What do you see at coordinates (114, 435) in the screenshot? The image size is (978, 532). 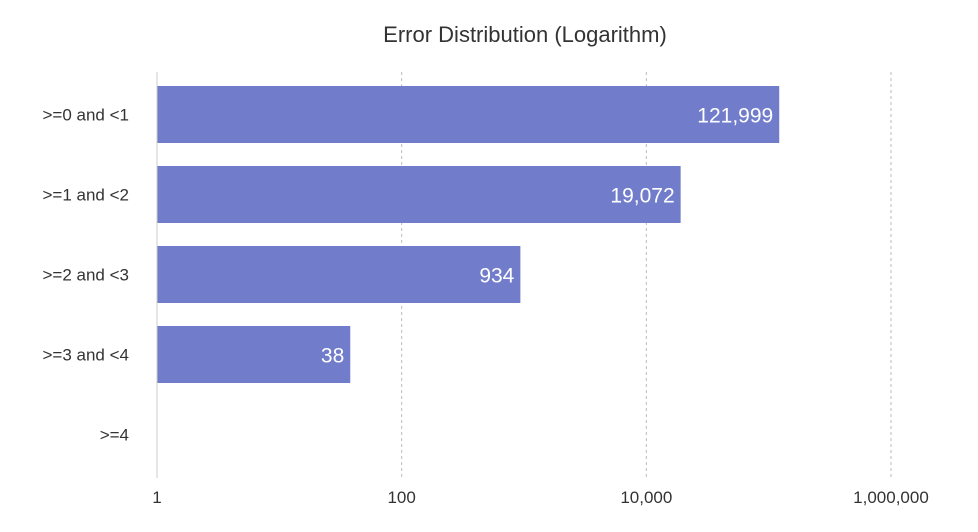 I see `y-category-label: >=4` at bounding box center [114, 435].